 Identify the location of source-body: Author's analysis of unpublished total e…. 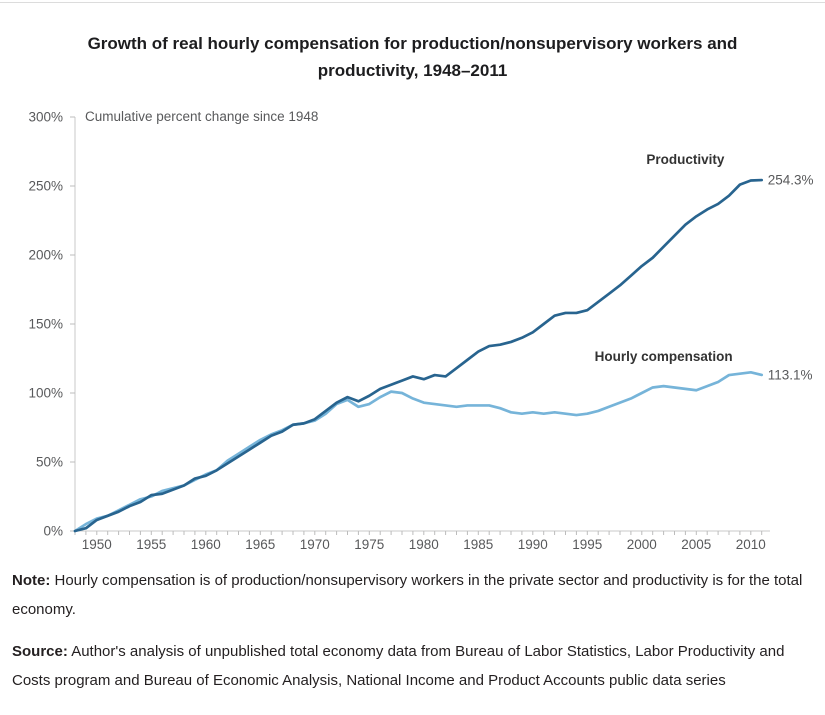
(398, 666).